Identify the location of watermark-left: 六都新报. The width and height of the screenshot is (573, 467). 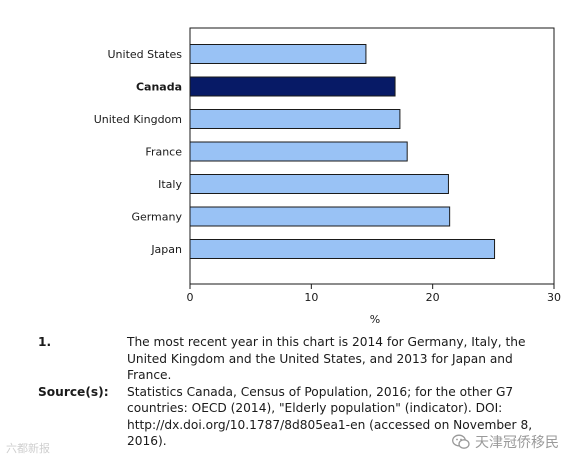
(28, 448).